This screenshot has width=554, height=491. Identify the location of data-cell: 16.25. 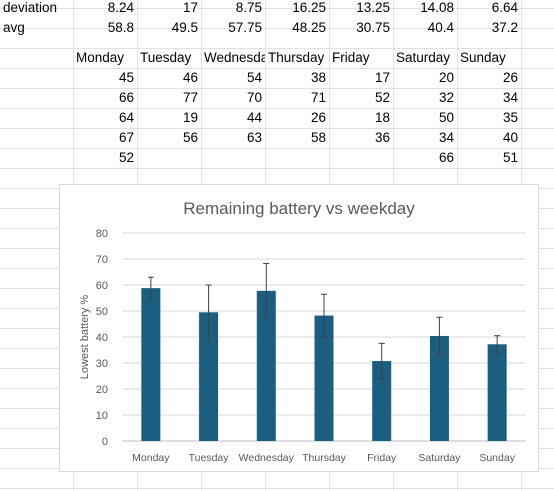
(309, 7).